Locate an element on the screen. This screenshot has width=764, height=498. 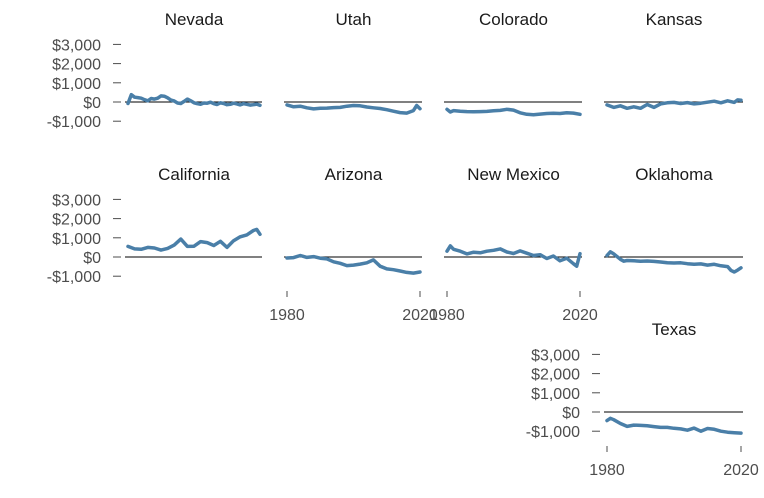
series-line-kansas is located at coordinates (674, 104).